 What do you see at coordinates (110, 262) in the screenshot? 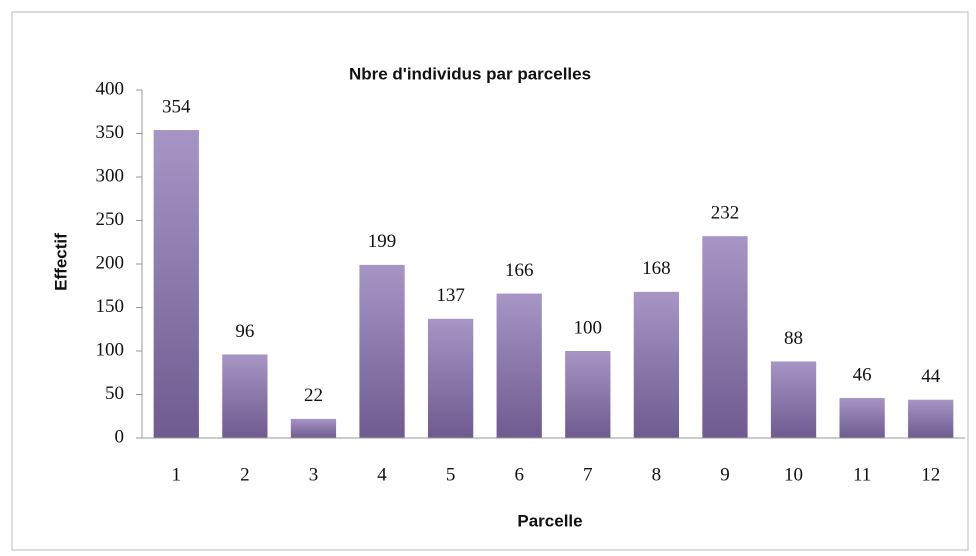
I see `y-tick-label: 200` at bounding box center [110, 262].